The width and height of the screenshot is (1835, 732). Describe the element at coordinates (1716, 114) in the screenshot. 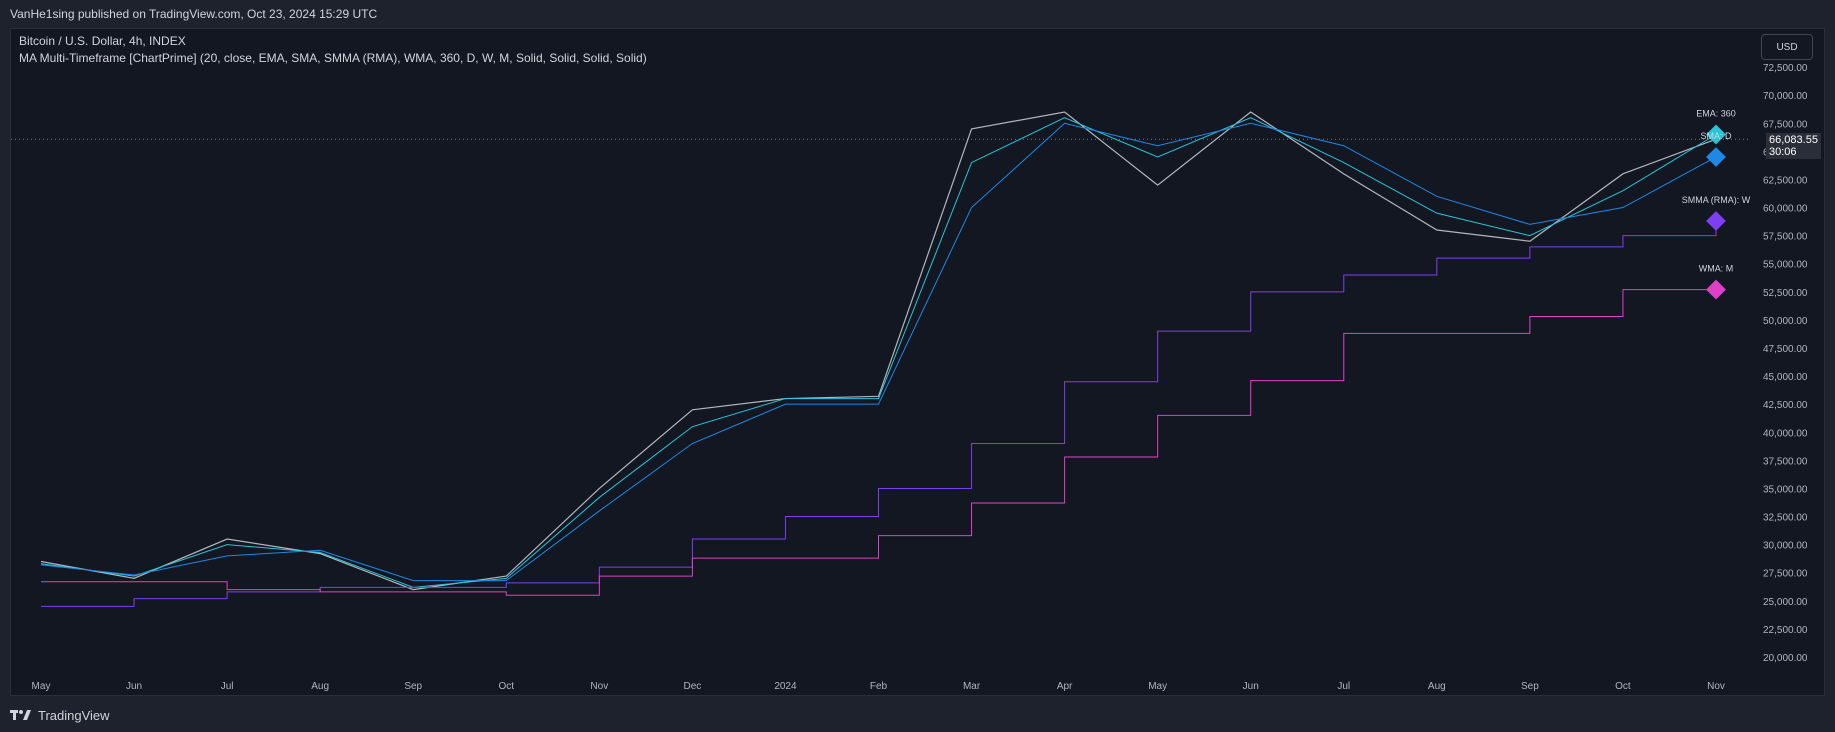

I see `series-label-ema: EMA: 360` at that location.